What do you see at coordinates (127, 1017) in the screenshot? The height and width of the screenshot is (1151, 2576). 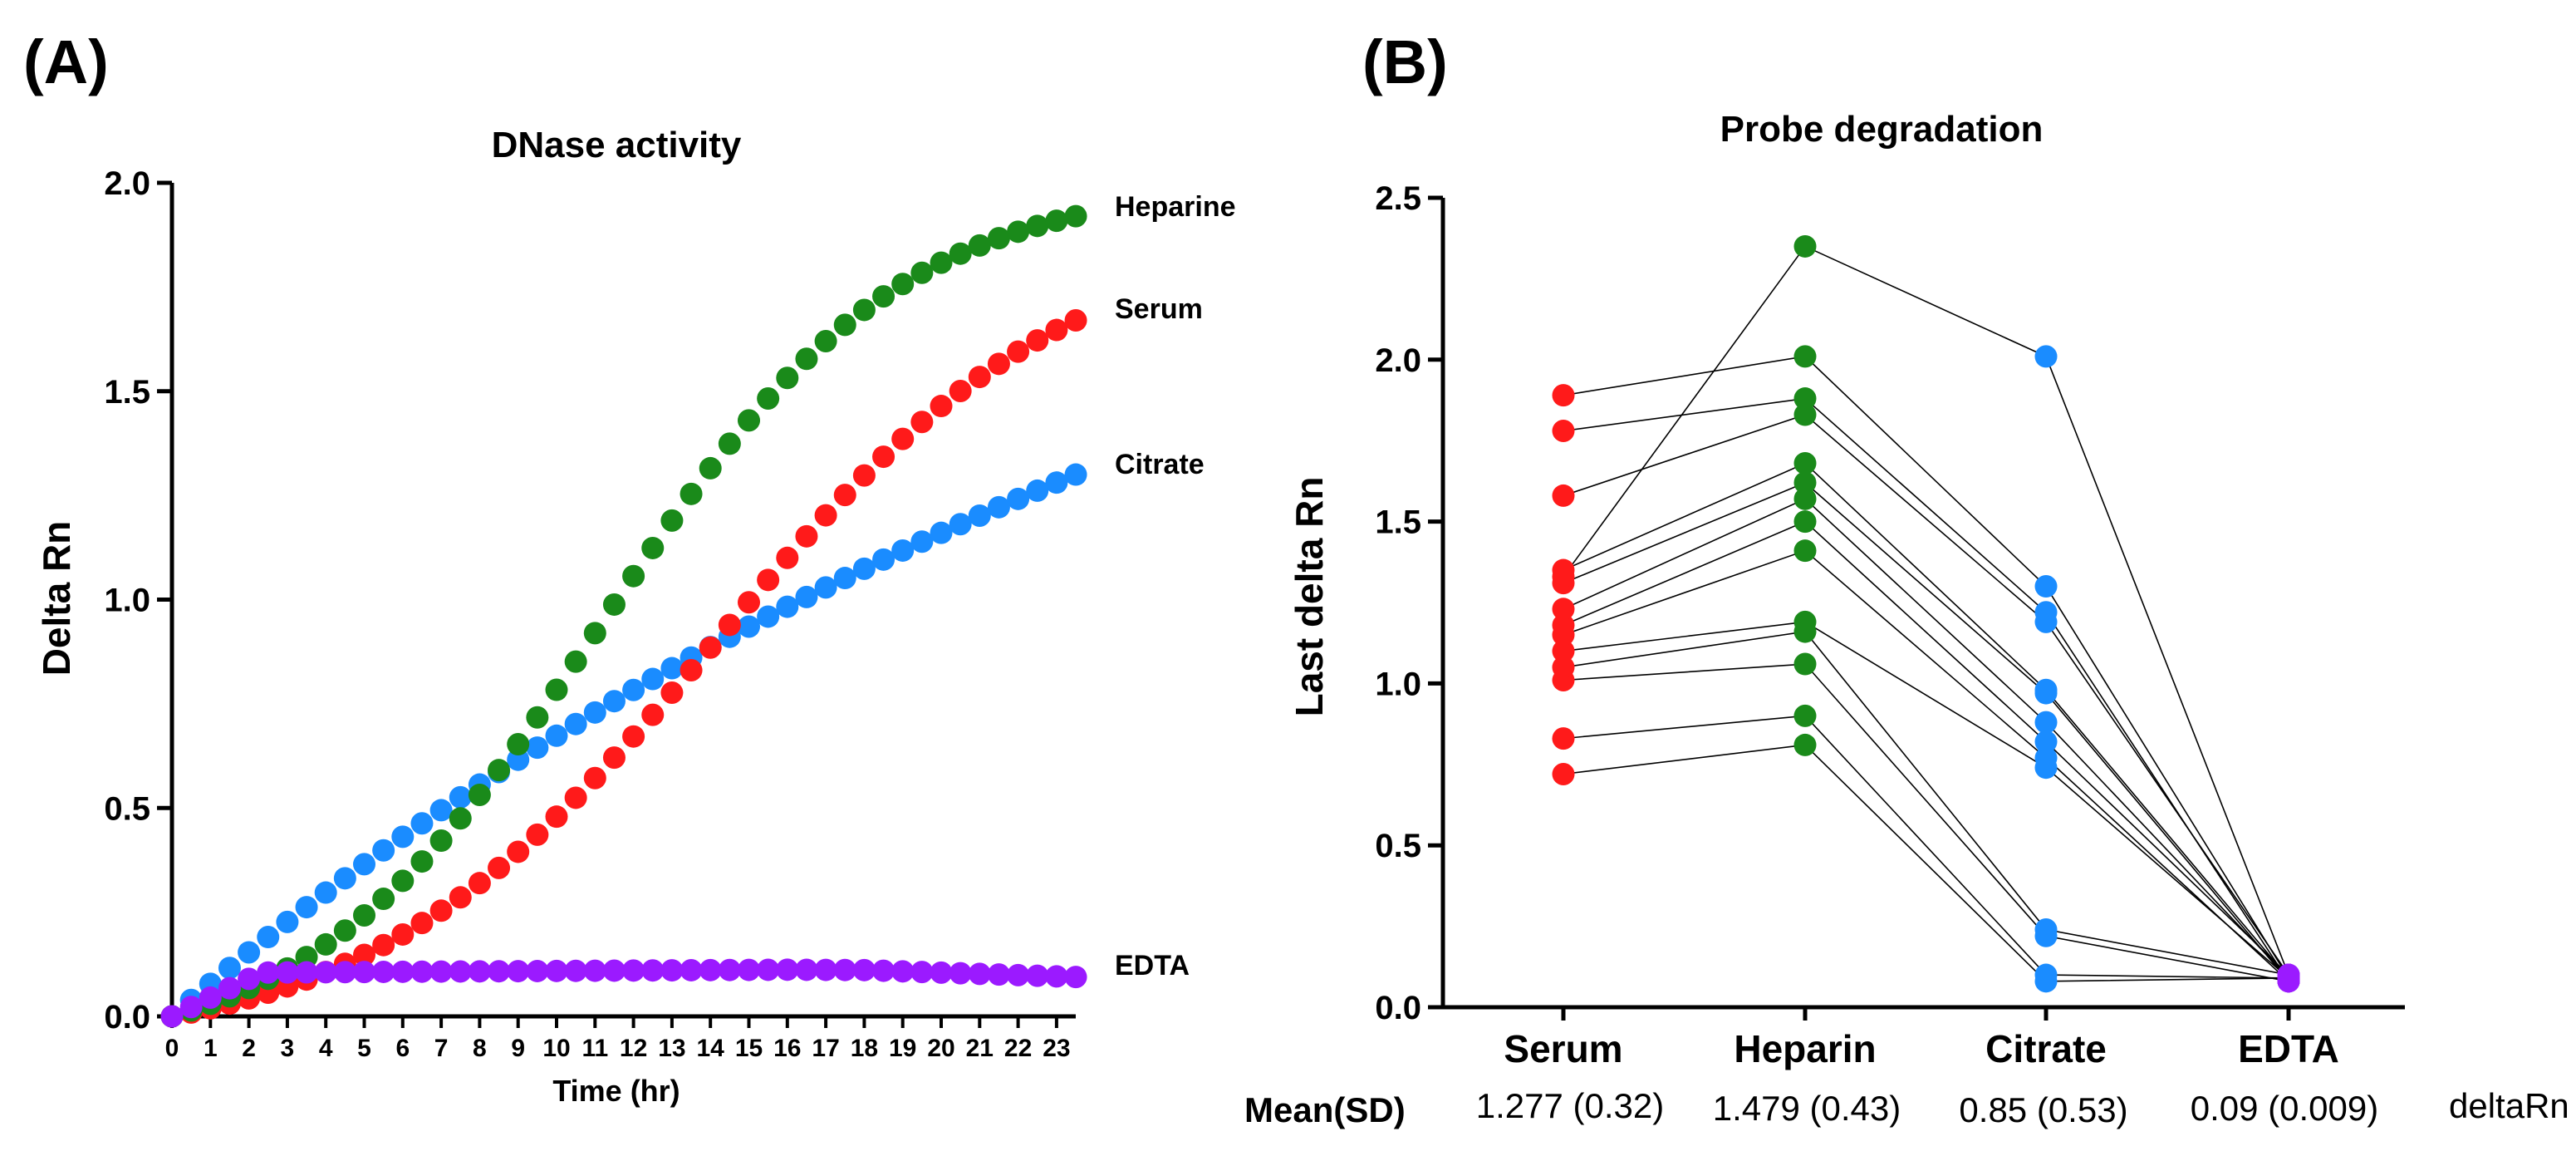 I see `panel-a-y-tick-label: 0.0` at bounding box center [127, 1017].